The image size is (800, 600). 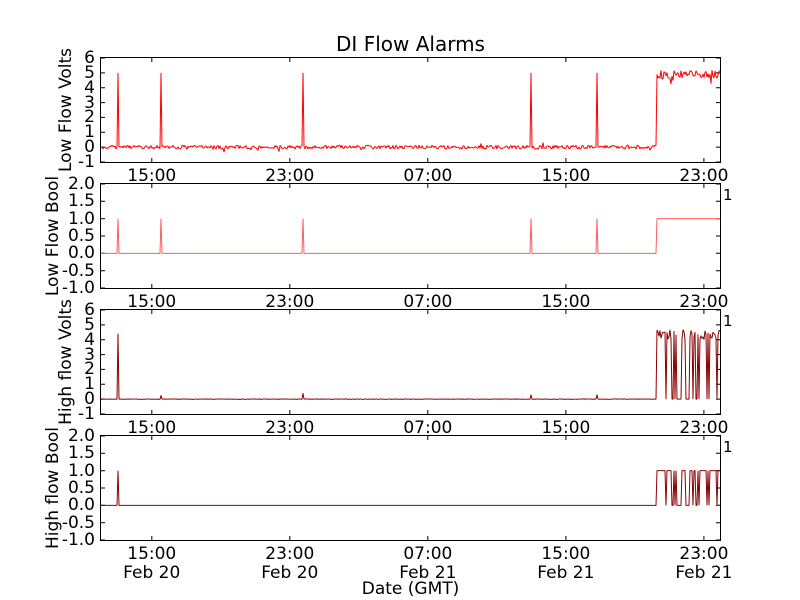 I want to click on x-axis-label: Date (GMT), so click(x=410, y=589).